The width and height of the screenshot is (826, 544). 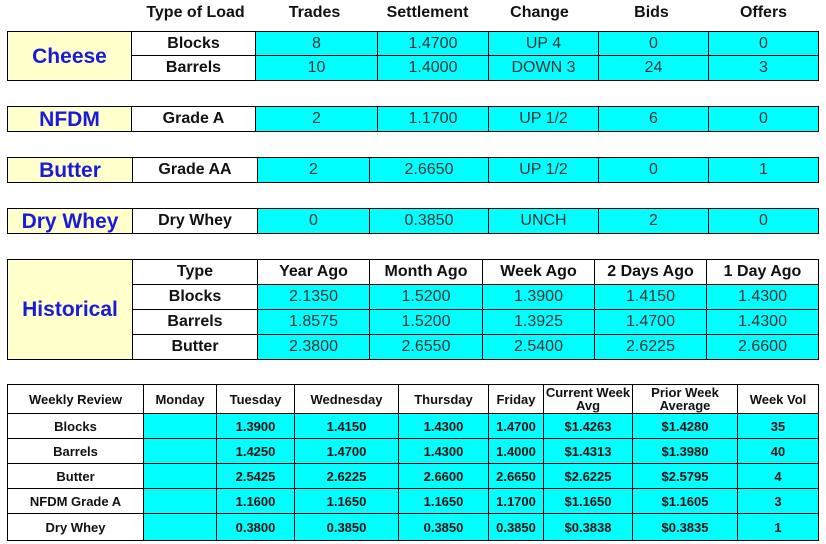 I want to click on value-cell: 1.1600, so click(x=255, y=501).